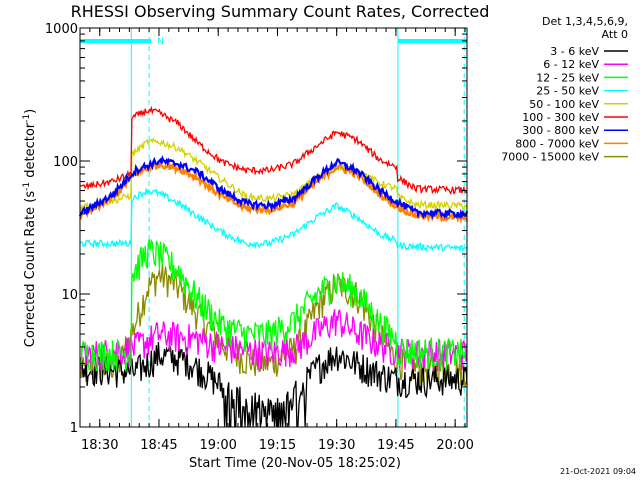 Image resolution: width=640 pixels, height=480 pixels. Describe the element at coordinates (560, 117) in the screenshot. I see `legend-label: 100 - 300 keV` at that location.